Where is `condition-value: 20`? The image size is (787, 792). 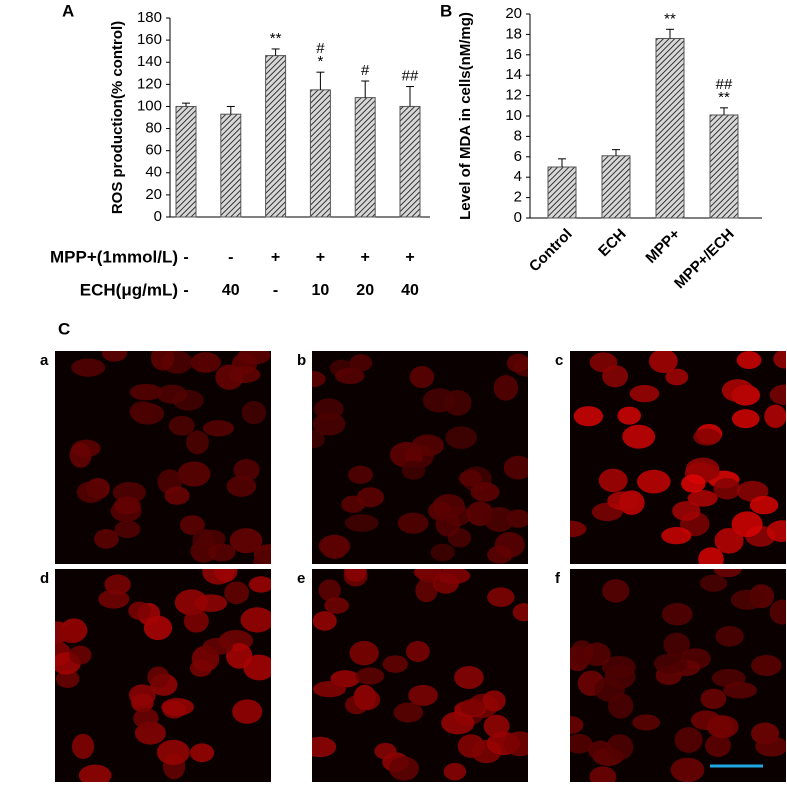
condition-value: 20 is located at coordinates (365, 290).